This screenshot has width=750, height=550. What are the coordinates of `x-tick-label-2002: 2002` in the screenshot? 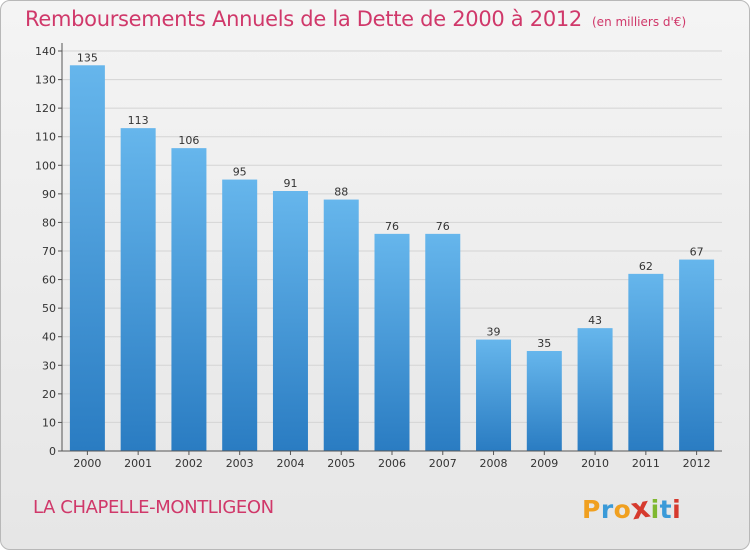 It's located at (189, 463).